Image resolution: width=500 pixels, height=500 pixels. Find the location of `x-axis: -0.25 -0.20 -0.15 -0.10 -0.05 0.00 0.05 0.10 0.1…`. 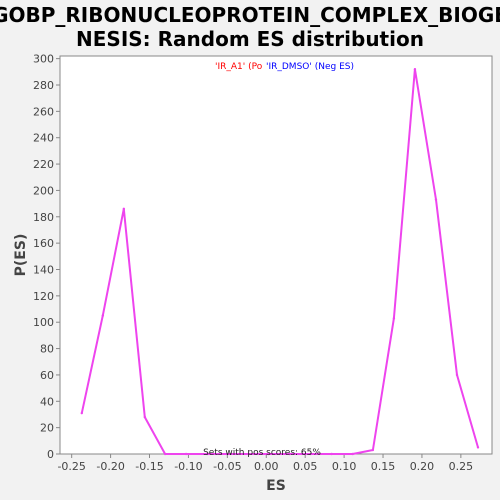

x-axis: -0.25 -0.20 -0.15 -0.10 -0.05 0.00 0.05 0.10 0.1… is located at coordinates (265, 463).